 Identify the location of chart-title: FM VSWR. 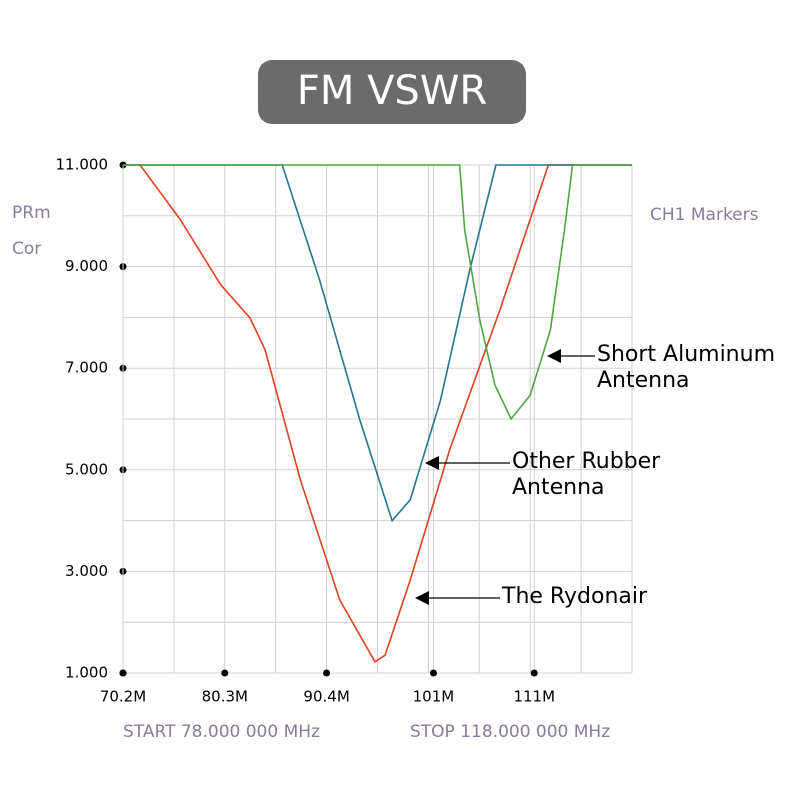
(392, 91).